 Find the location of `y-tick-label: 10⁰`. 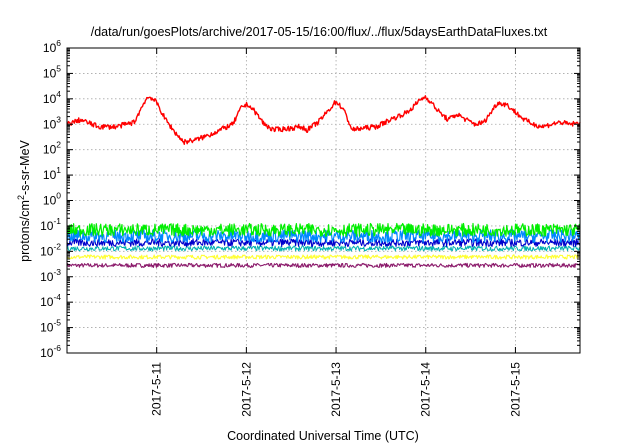

y-tick-label: 10⁰ is located at coordinates (52, 199).